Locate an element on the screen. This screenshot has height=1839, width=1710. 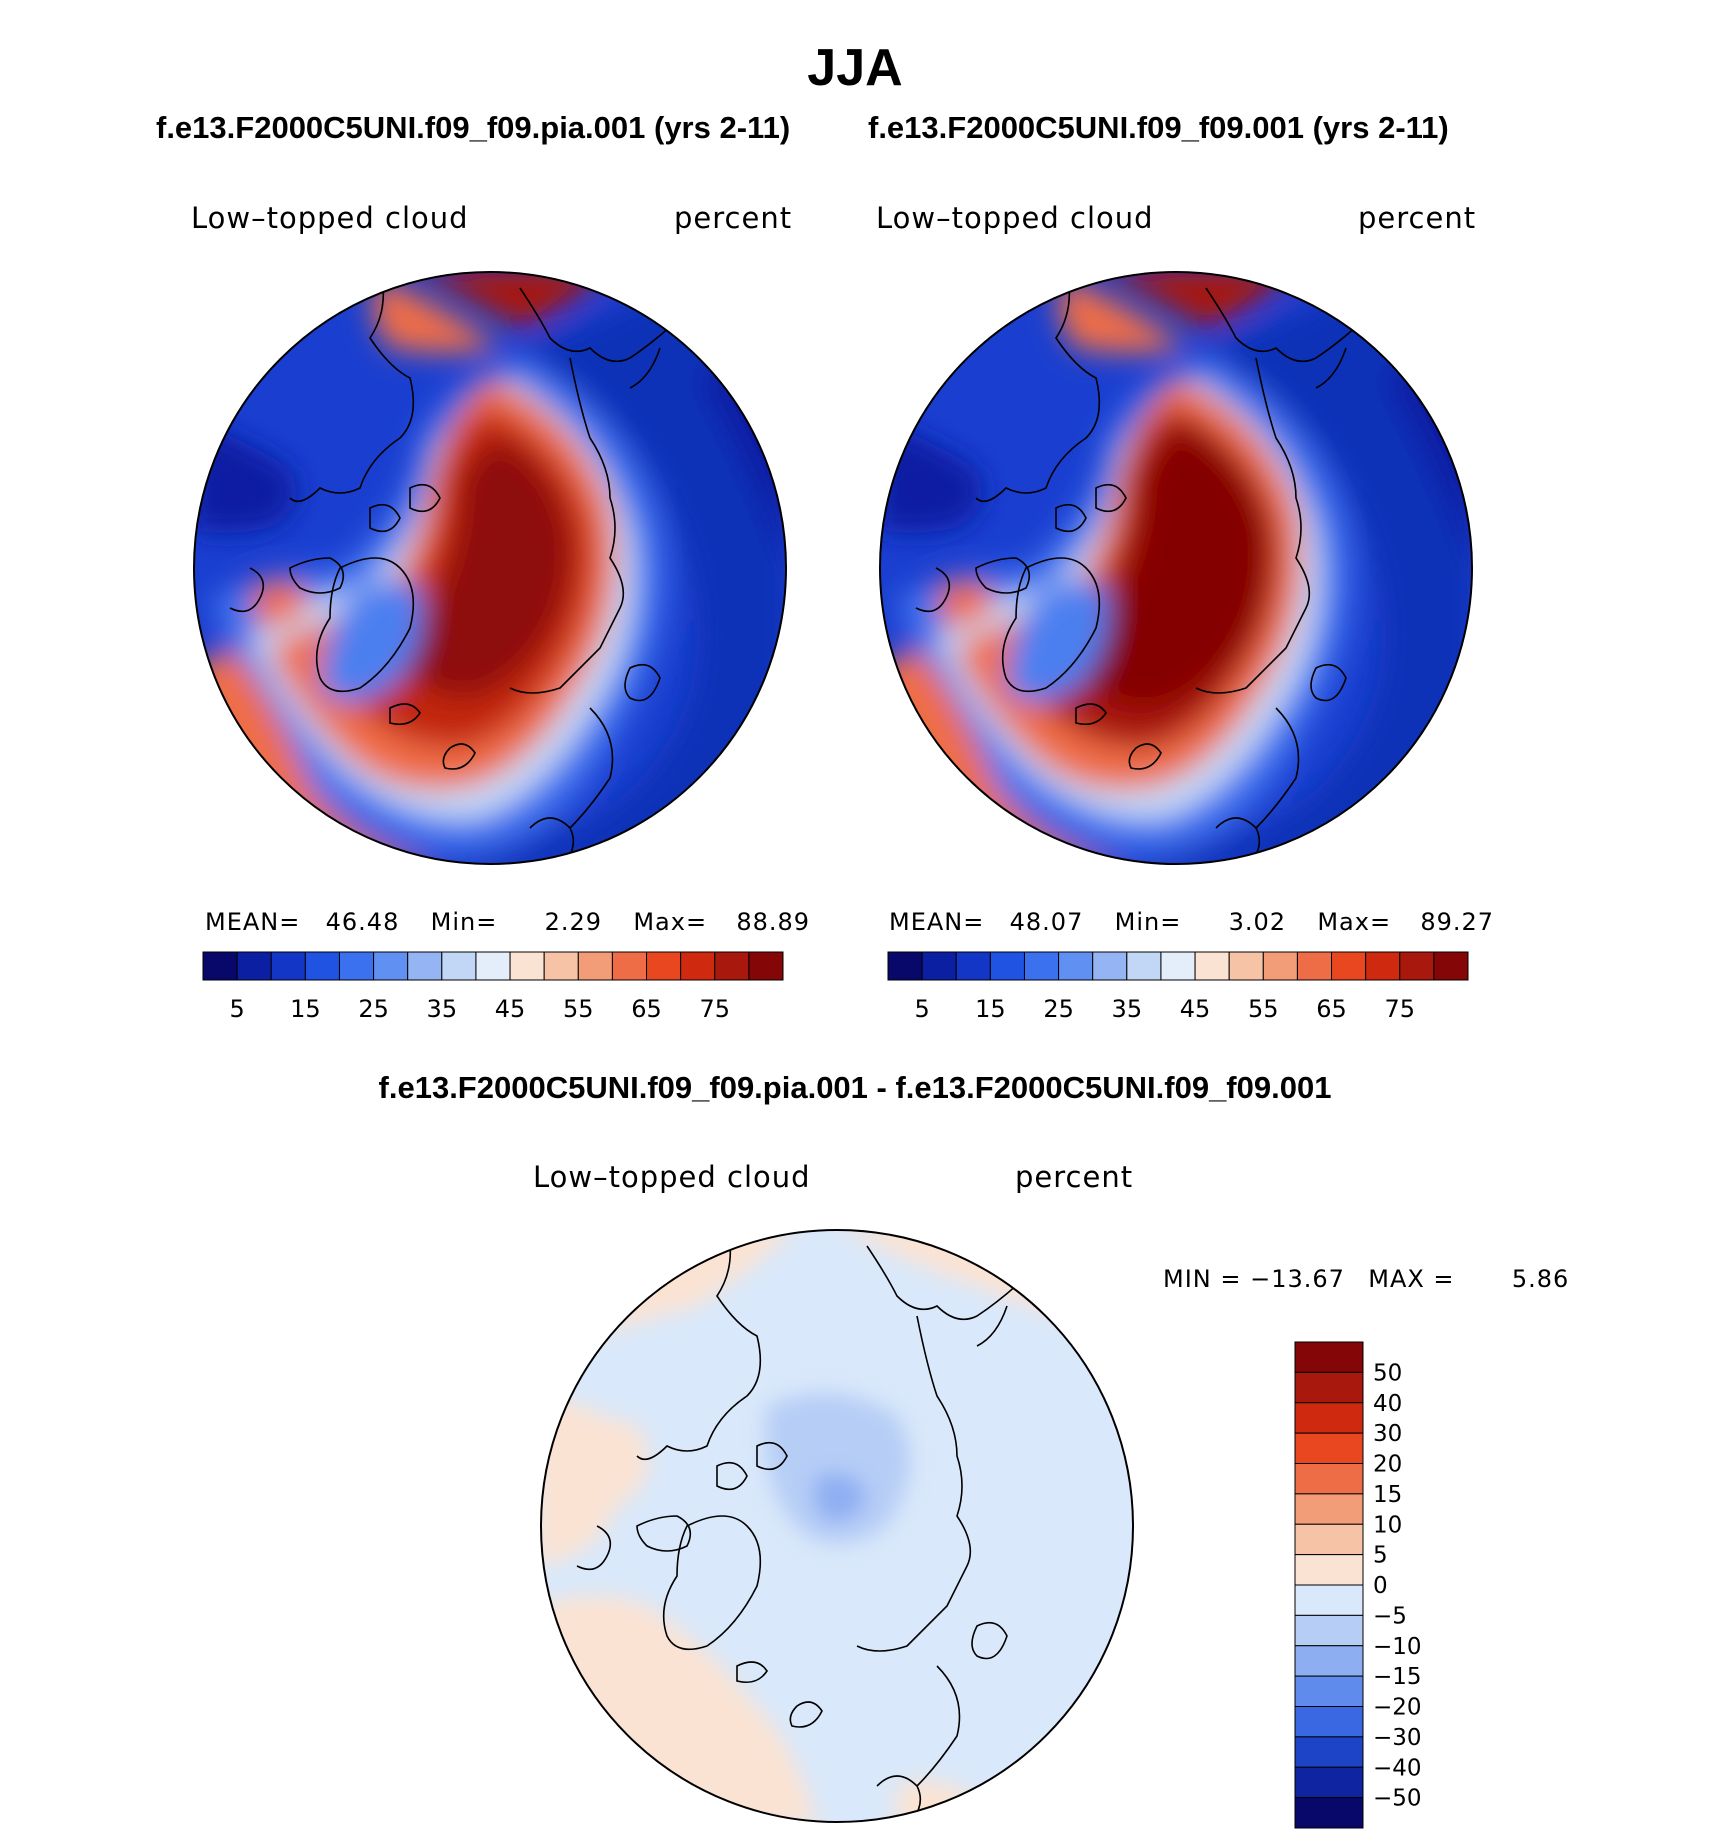
panel1-max-label: Max= is located at coordinates (670, 922).